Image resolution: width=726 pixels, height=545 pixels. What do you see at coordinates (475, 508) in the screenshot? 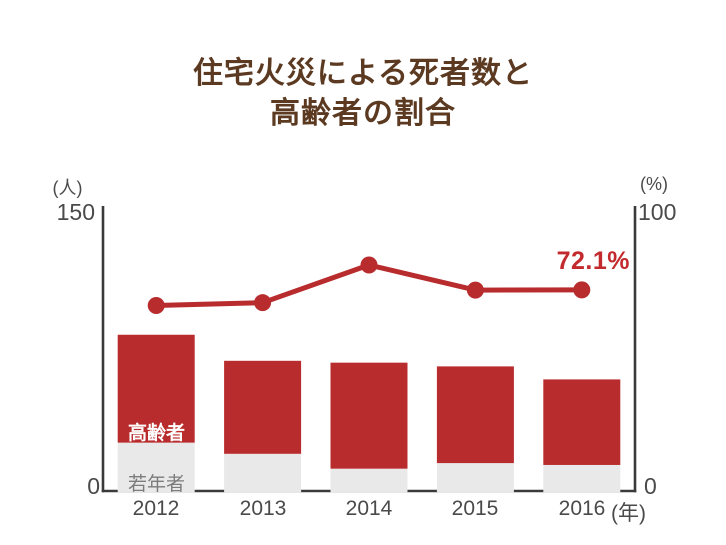
I see `x-tick-2015: 2015` at bounding box center [475, 508].